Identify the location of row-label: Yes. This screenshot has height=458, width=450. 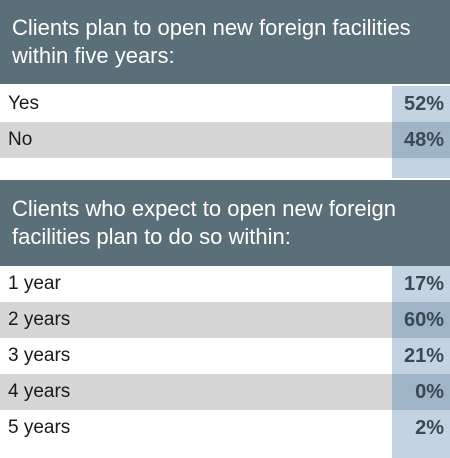
(23, 103).